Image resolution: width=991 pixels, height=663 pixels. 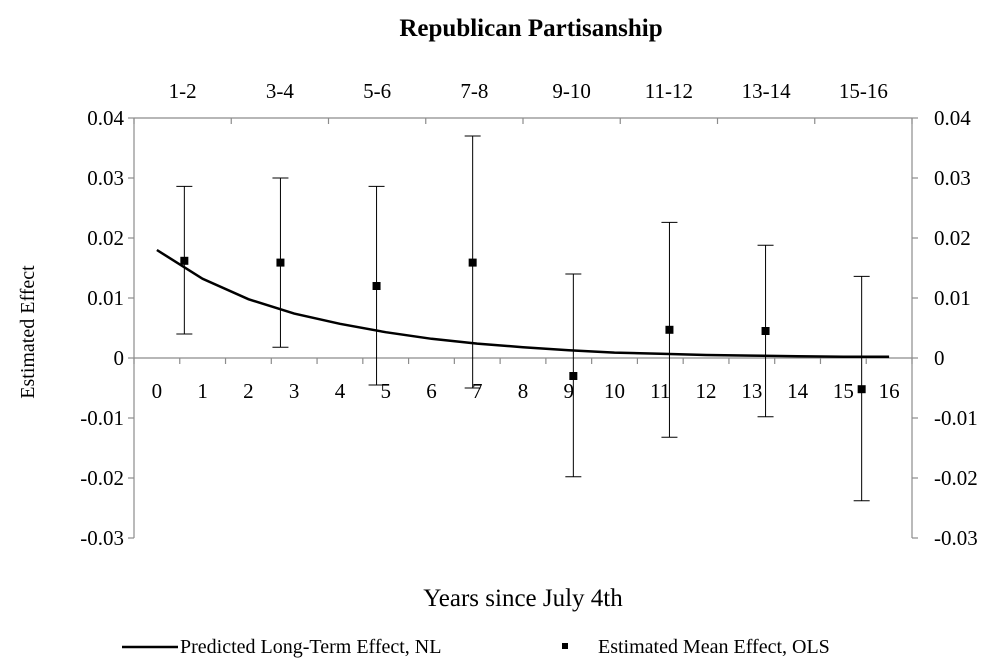 What do you see at coordinates (766, 91) in the screenshot?
I see `top-tick-label: 13-14` at bounding box center [766, 91].